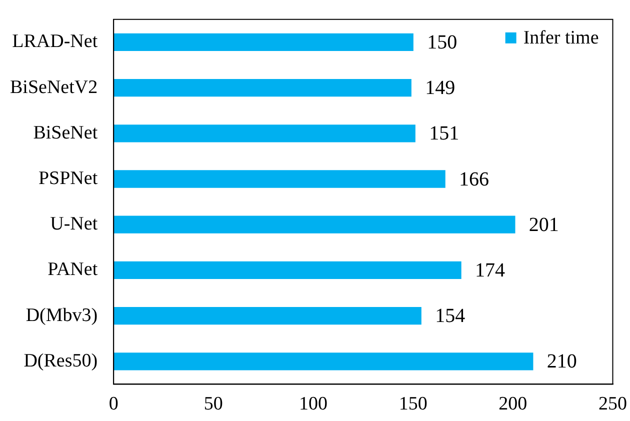 Image resolution: width=630 pixels, height=421 pixels. What do you see at coordinates (513, 404) in the screenshot?
I see `x-tick-label: 200` at bounding box center [513, 404].